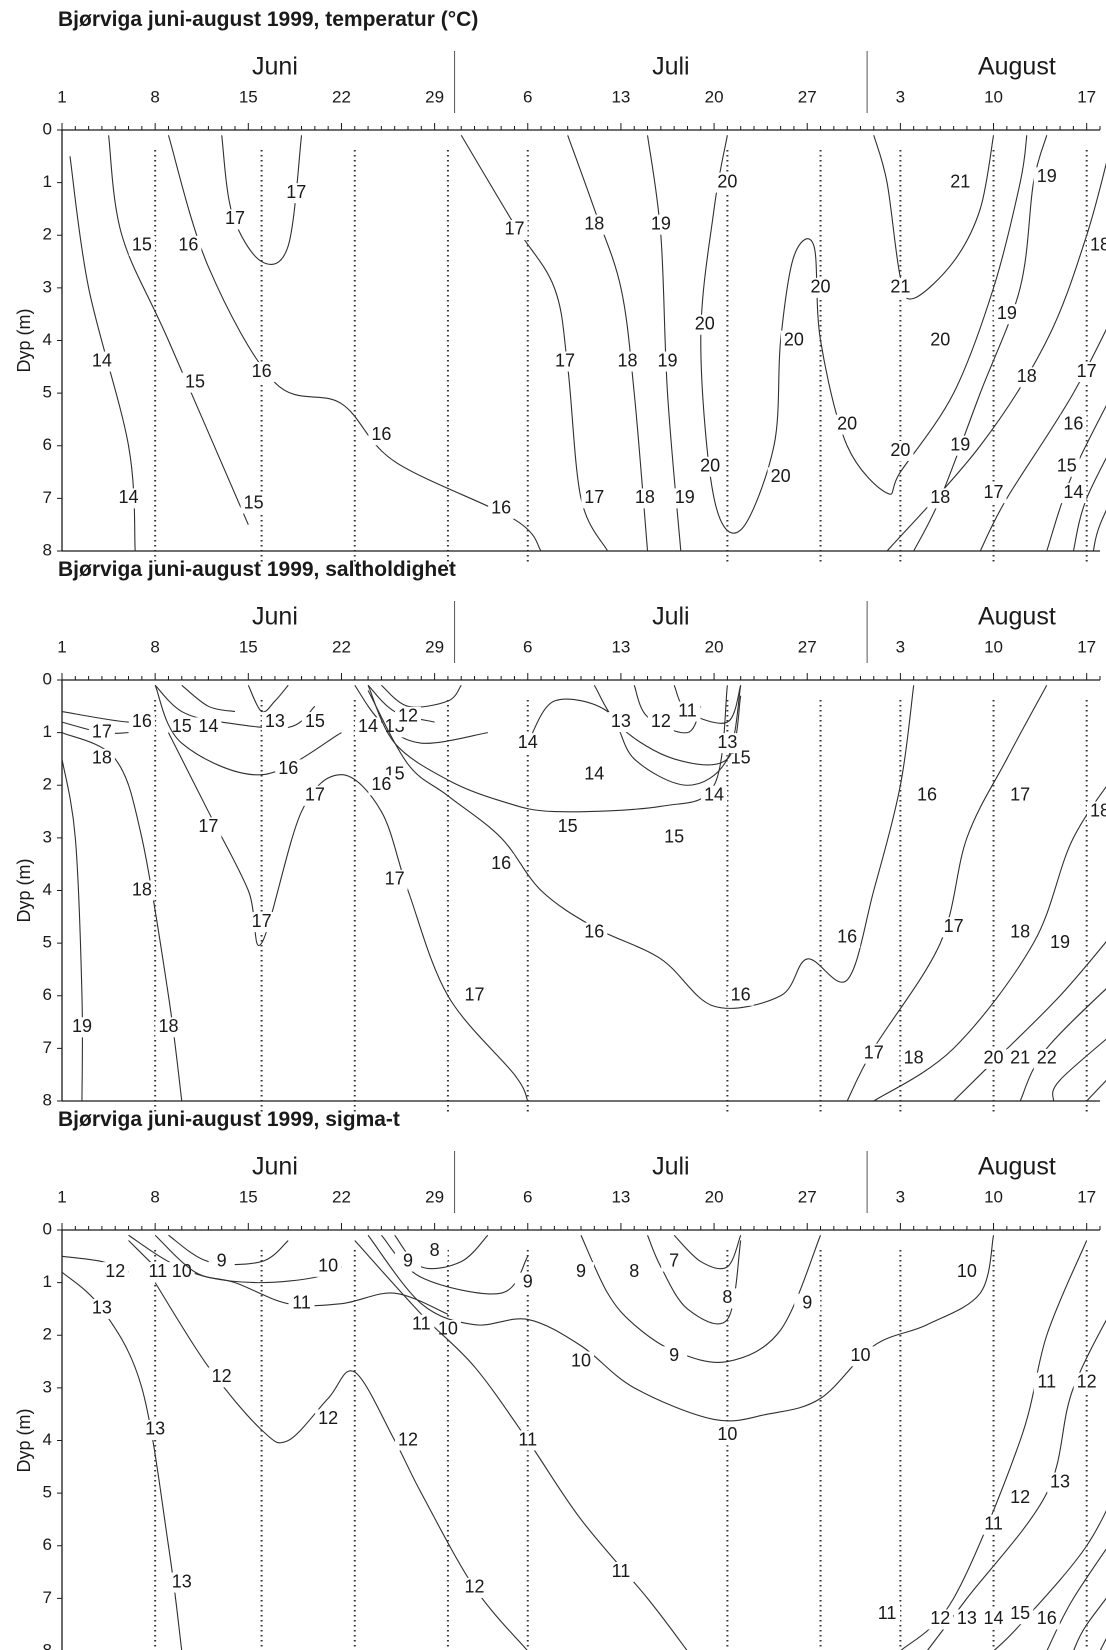 The image size is (1106, 1650). What do you see at coordinates (47, 1645) in the screenshot?
I see `y-tick-label: 8` at bounding box center [47, 1645].